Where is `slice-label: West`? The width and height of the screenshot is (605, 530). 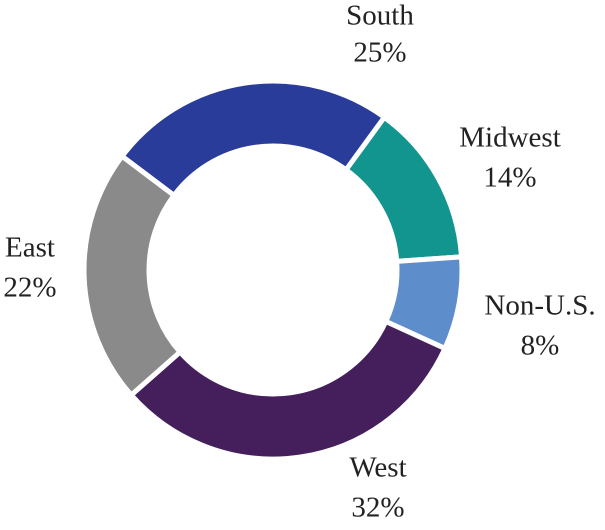 slice-label: West is located at coordinates (377, 468).